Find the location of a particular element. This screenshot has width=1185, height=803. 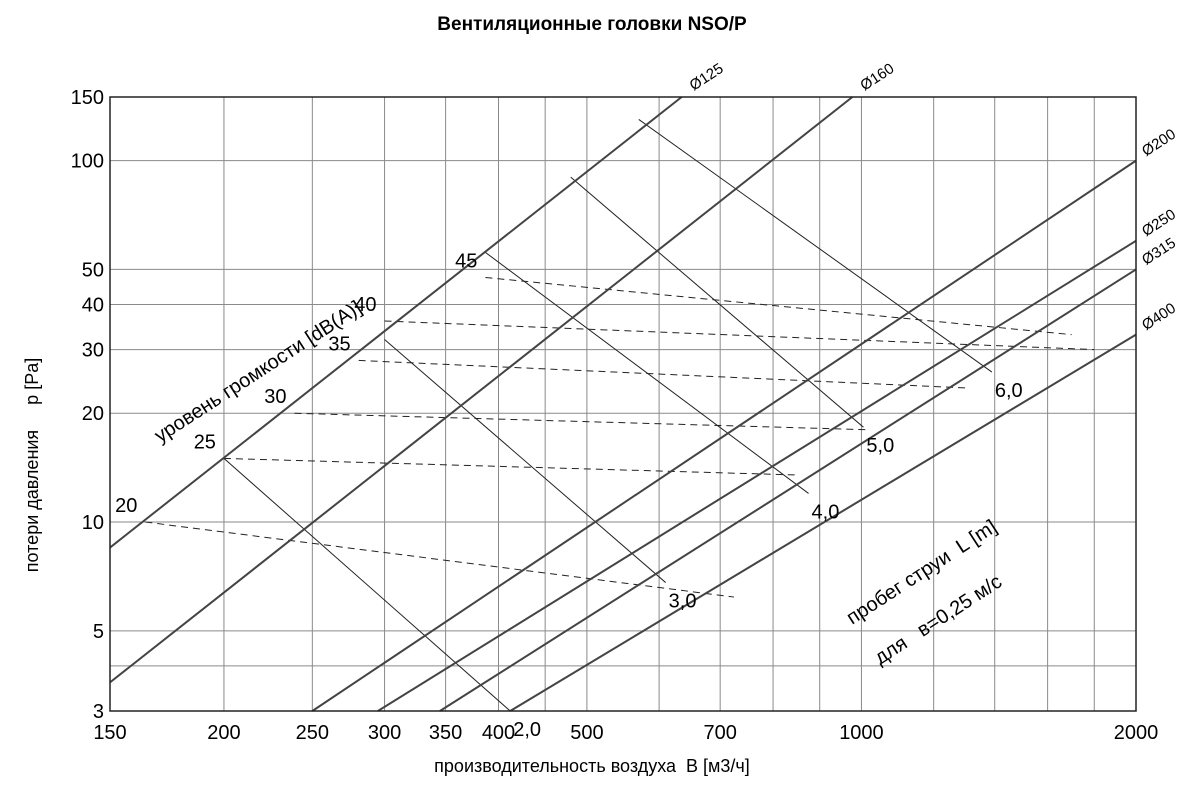

y-axis-label: потери давления p [Pa] is located at coordinates (32, 465).